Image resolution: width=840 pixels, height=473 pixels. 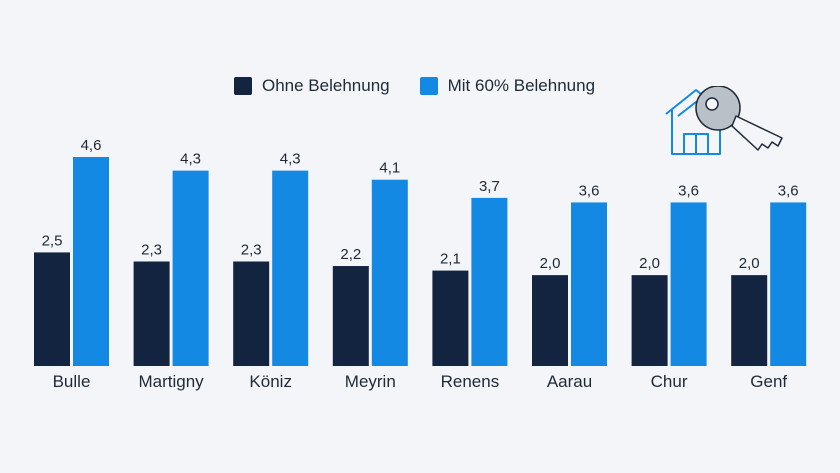 I want to click on data-label-ohne-meyrin: 2,2, so click(x=350, y=254).